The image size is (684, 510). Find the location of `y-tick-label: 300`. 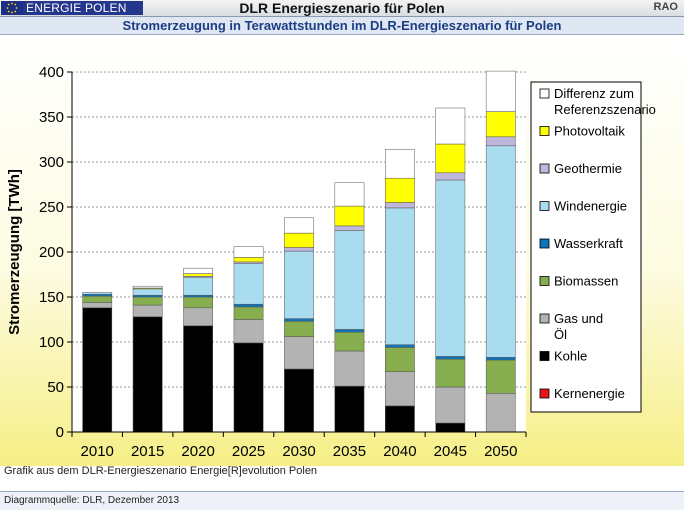

y-tick-label: 300 is located at coordinates (51, 162).